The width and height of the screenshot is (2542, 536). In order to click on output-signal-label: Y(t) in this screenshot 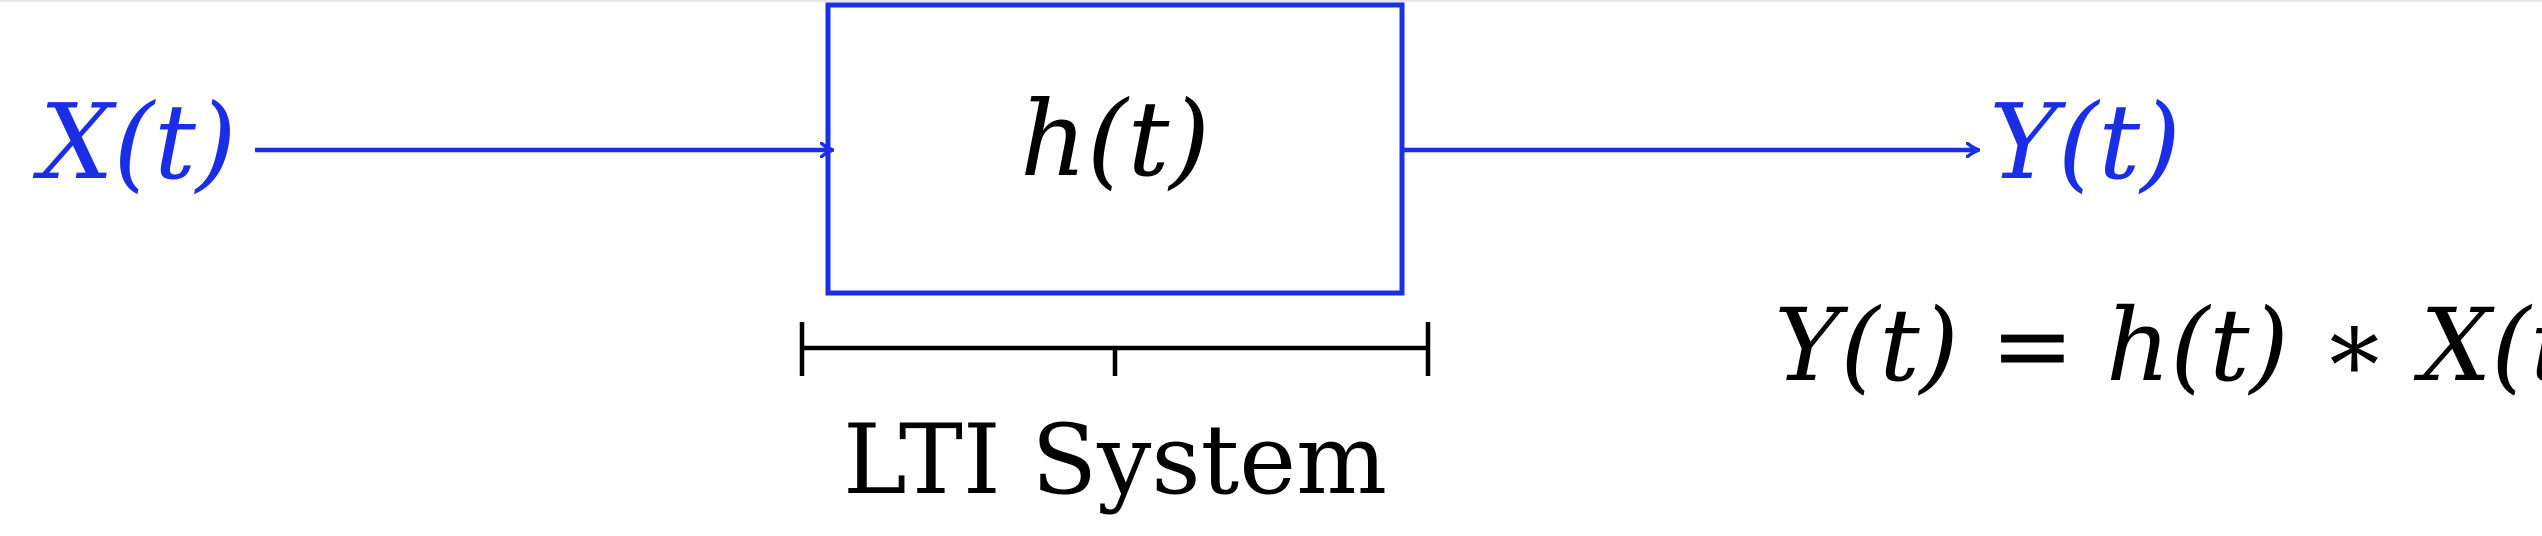, I will do `click(2085, 142)`.